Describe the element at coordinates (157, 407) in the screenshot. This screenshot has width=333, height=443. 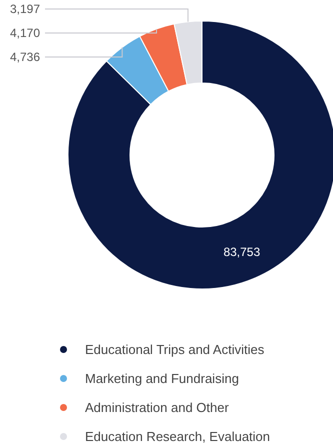
I see `legend-label: Administration and Other` at that location.